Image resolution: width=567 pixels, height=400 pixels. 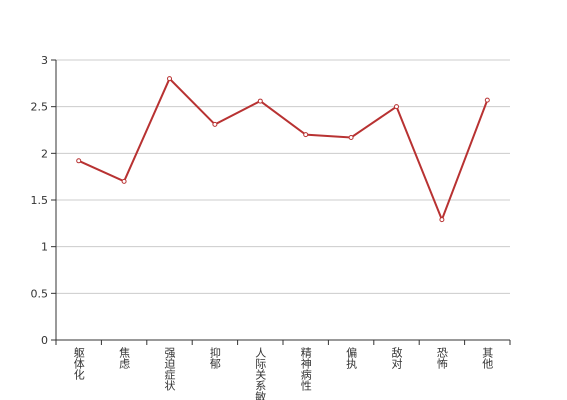 I want to click on x-tick-label: 焦虑, so click(x=124, y=358).